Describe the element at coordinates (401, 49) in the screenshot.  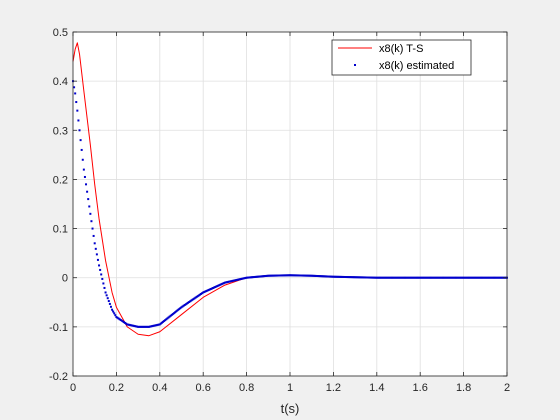
I see `legend-label-ts: x8(k) T-S` at that location.